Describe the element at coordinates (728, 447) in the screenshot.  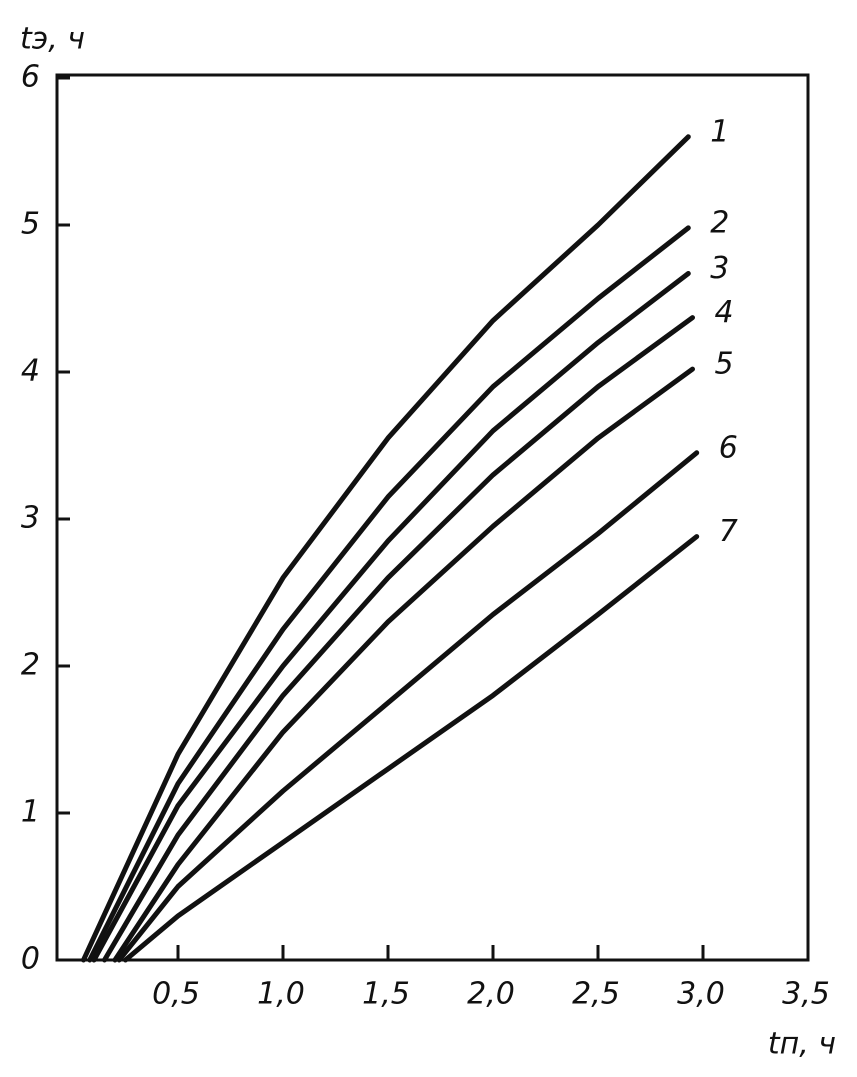
I see `series-label: 6` at that location.